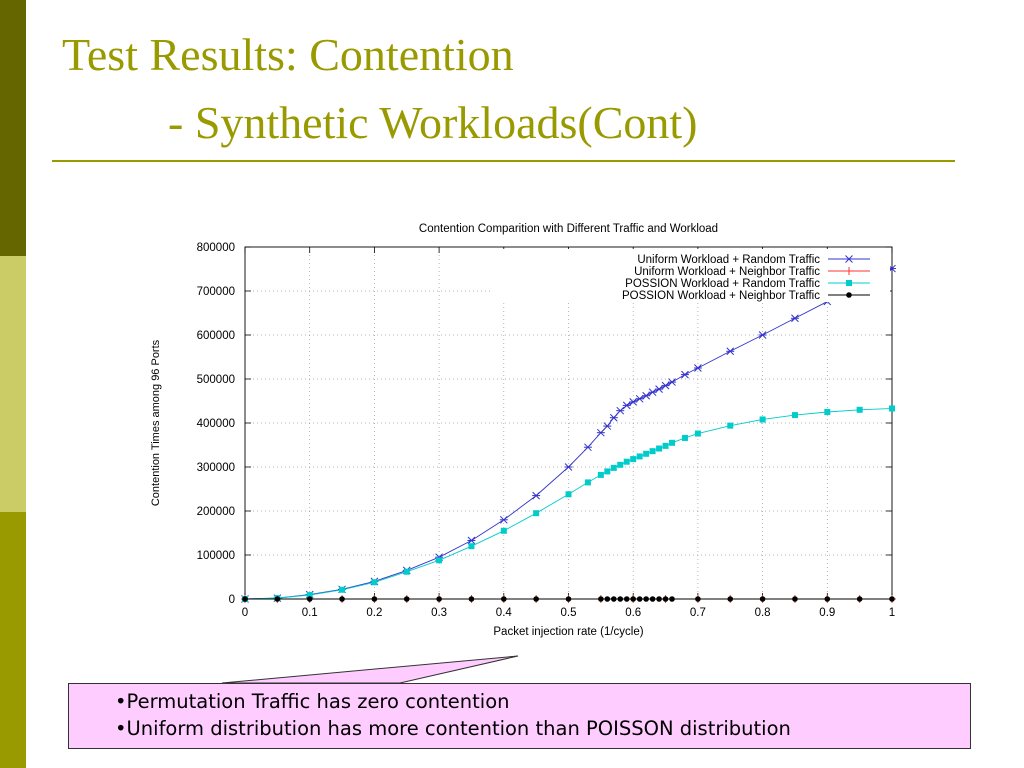 This screenshot has height=768, width=1024. What do you see at coordinates (216, 336) in the screenshot?
I see `y-tick-label: 600000` at bounding box center [216, 336].